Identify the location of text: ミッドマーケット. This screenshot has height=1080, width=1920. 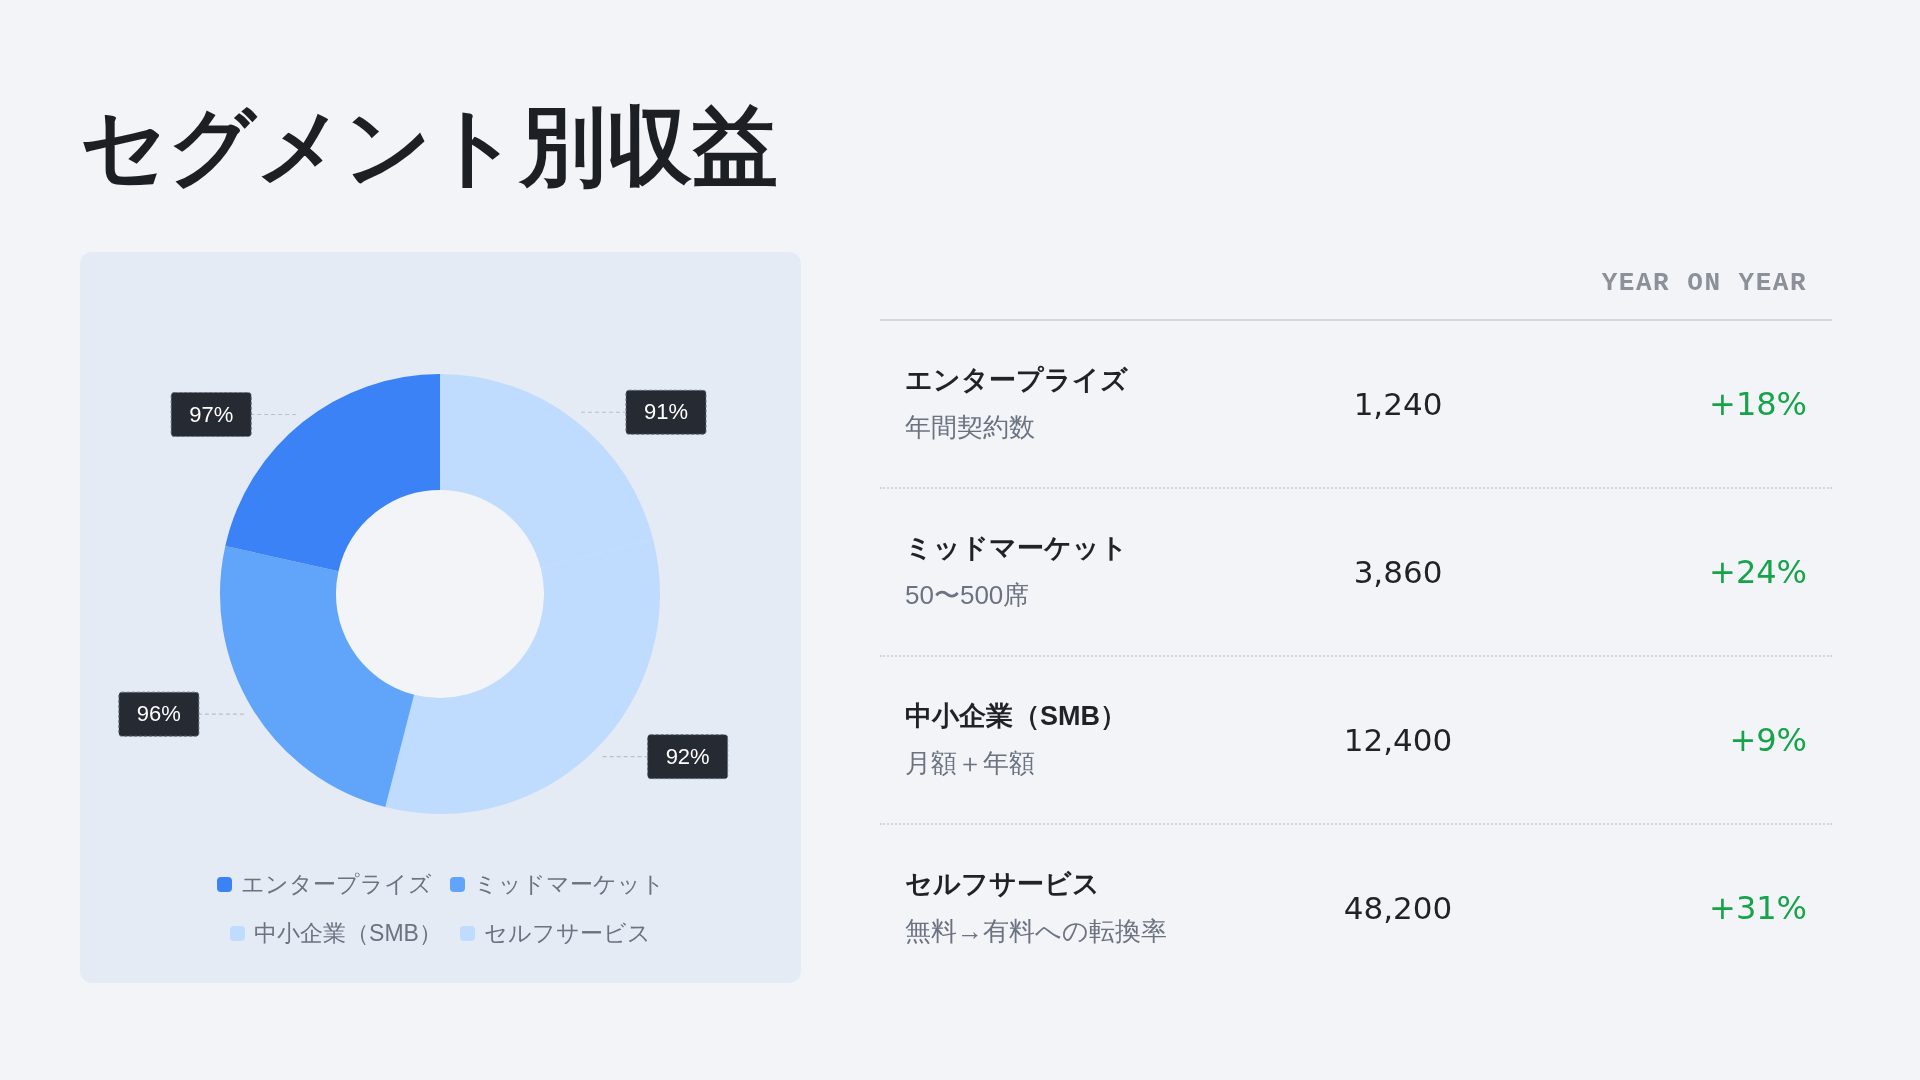
(1016, 548).